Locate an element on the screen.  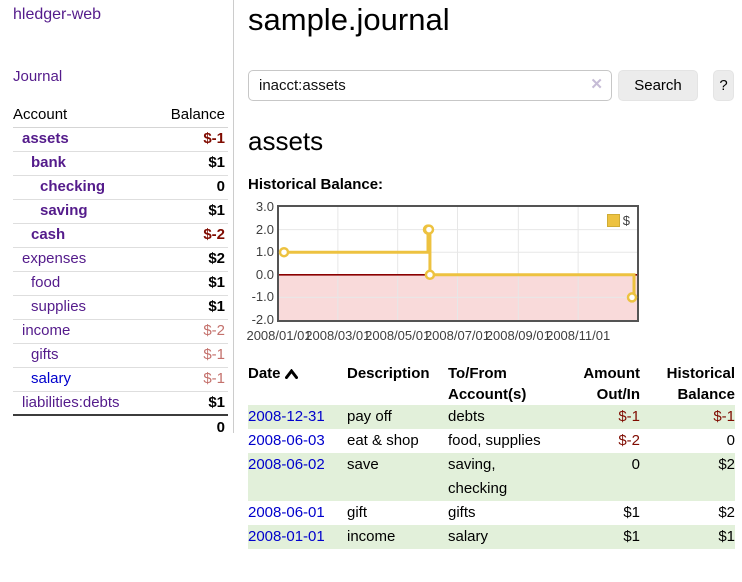
transaction-date-link: 2008-06-01 is located at coordinates (286, 512).